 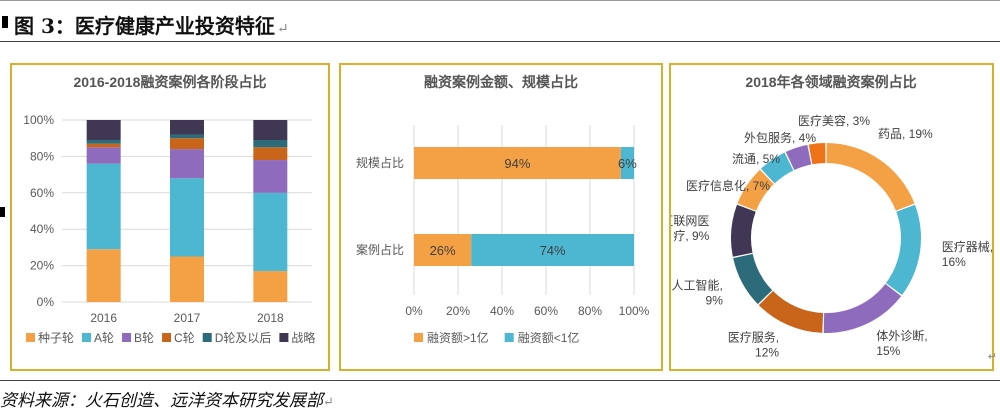 I want to click on legend-label: C轮, so click(x=184, y=338).